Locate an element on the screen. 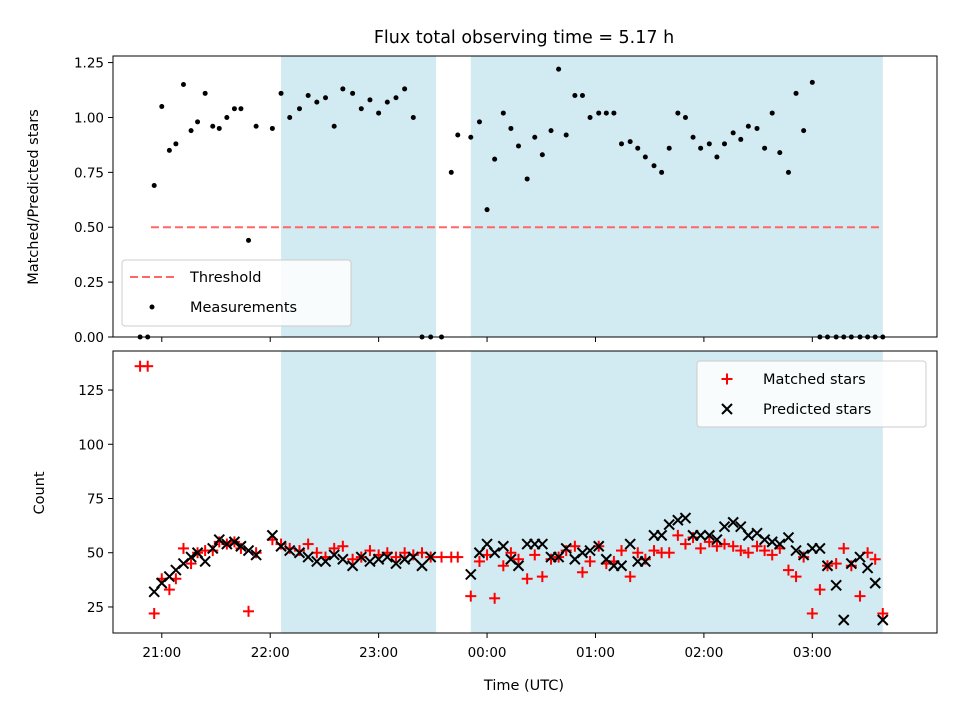 Image resolution: width=960 pixels, height=720 pixels. bottom-legend-box is located at coordinates (811, 394).